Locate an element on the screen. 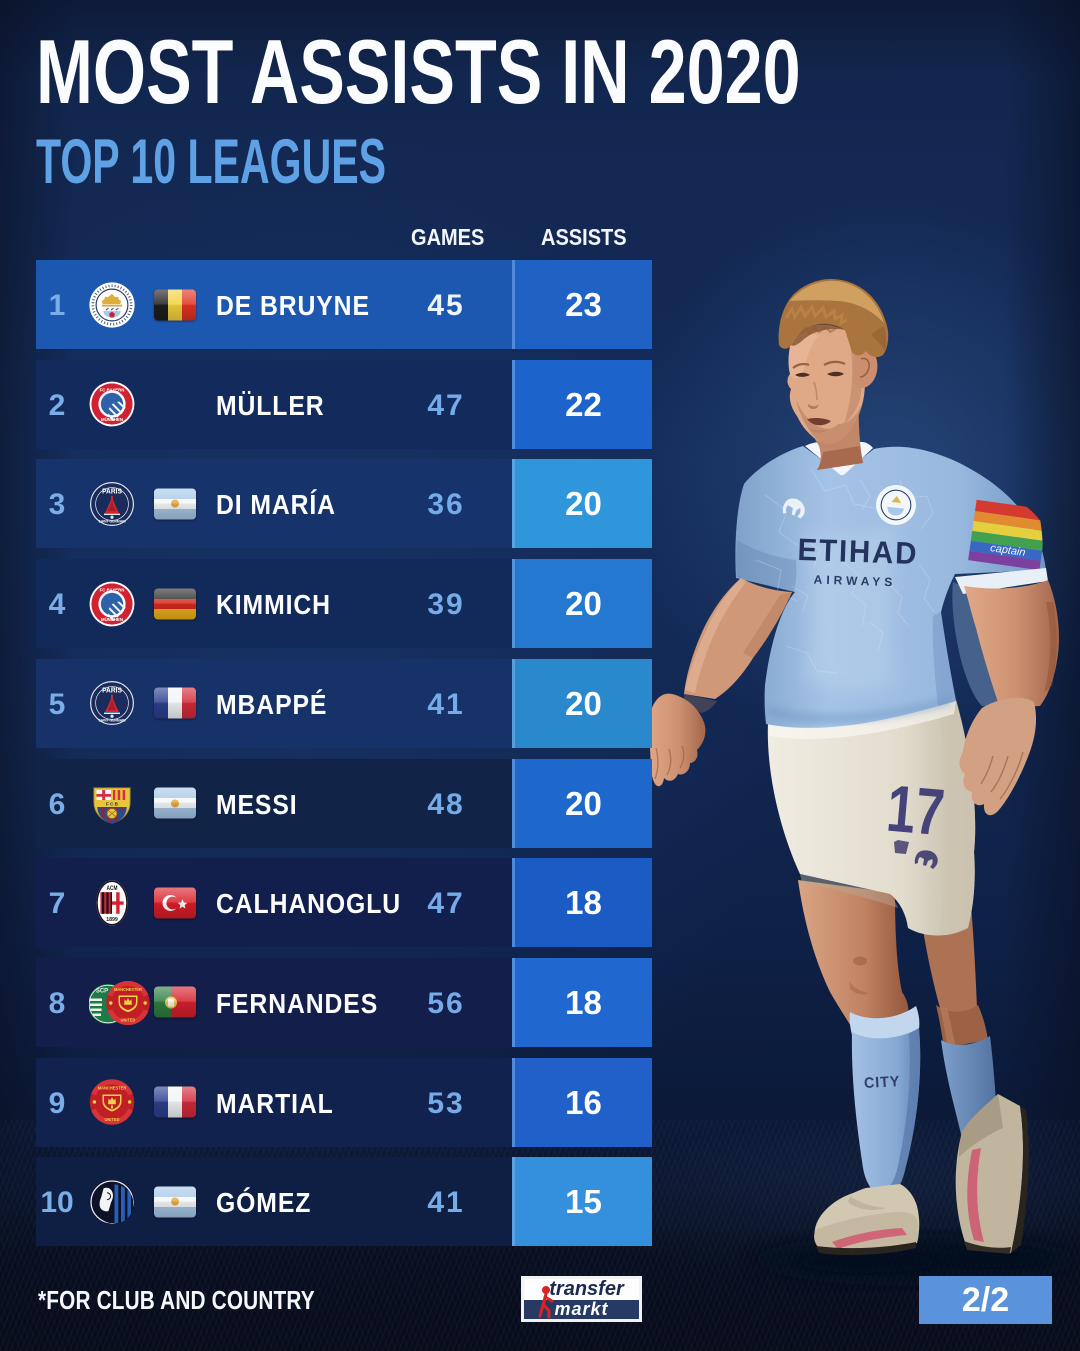  svg-text: ETIHAD is located at coordinates (858, 552).